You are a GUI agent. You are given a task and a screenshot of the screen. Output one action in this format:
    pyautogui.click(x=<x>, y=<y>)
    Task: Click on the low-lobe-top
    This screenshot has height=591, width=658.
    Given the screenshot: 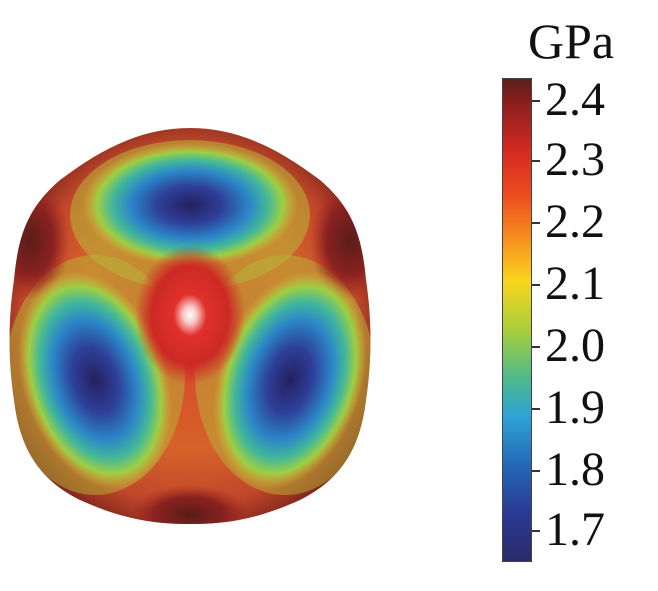 What is the action you would take?
    pyautogui.click(x=190, y=205)
    